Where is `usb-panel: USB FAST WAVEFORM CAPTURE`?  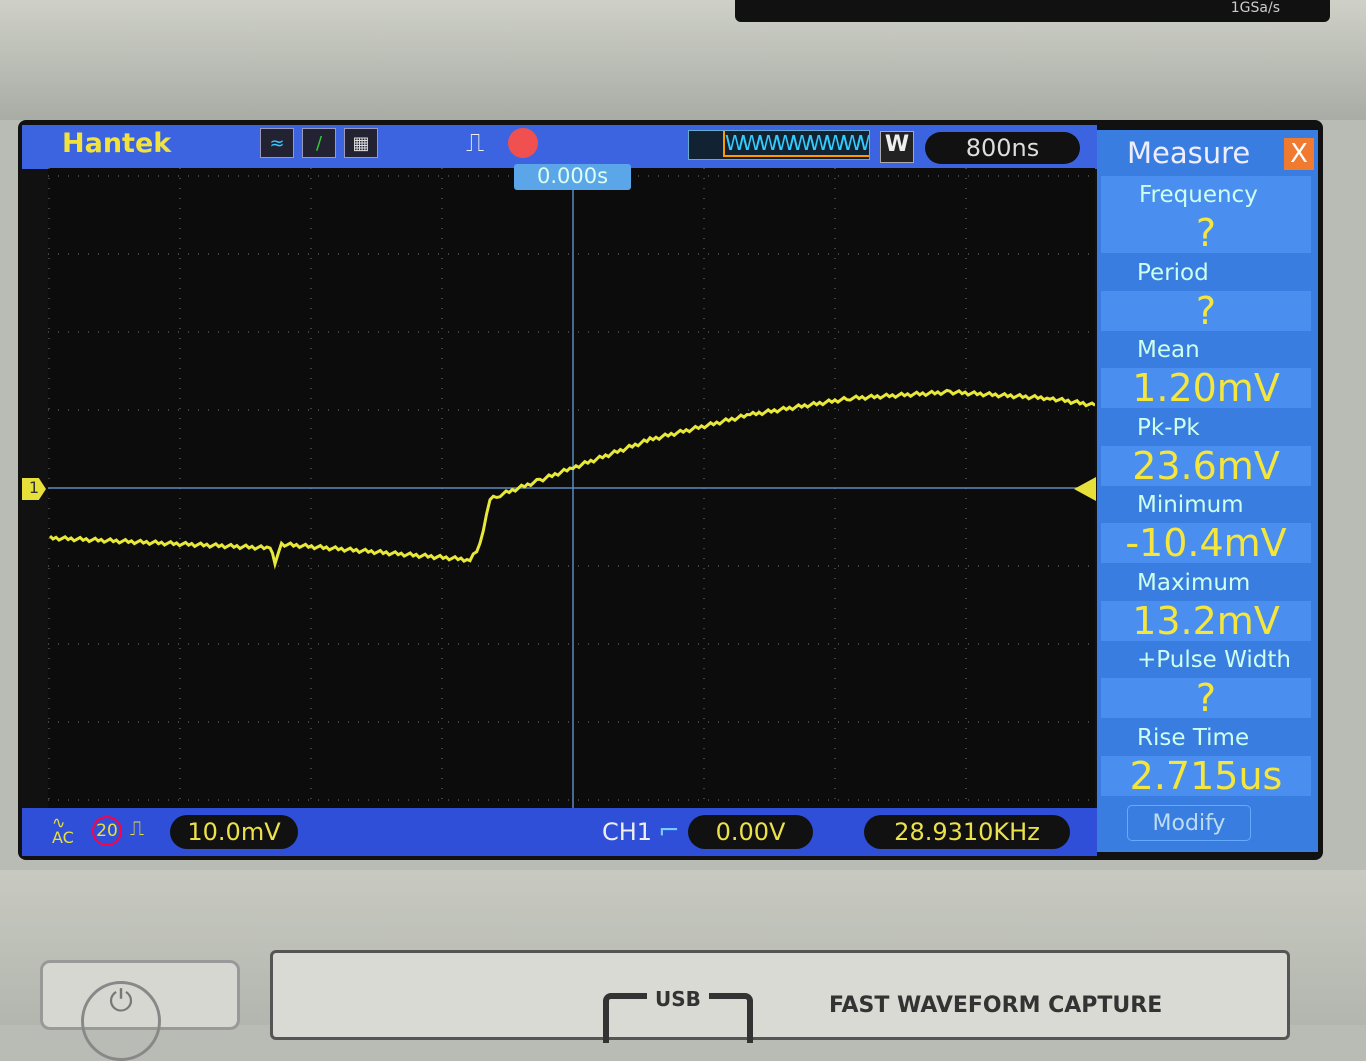 usb-panel: USB FAST WAVEFORM CAPTURE is located at coordinates (780, 996).